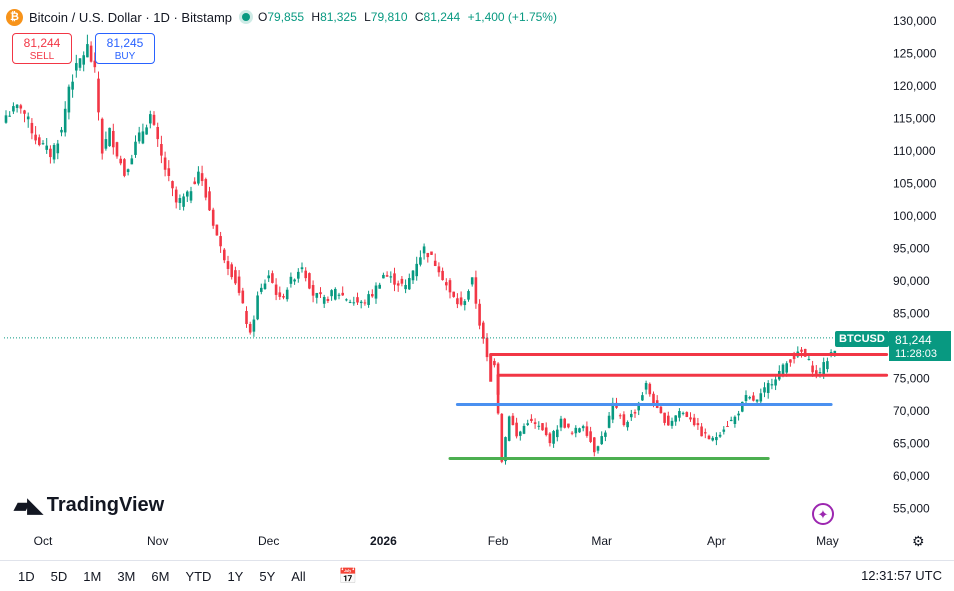 This screenshot has width=954, height=591. What do you see at coordinates (130, 17) in the screenshot?
I see `symbol-title: Bitcoin / U.S. Dollar · 1D · Bitstamp` at bounding box center [130, 17].